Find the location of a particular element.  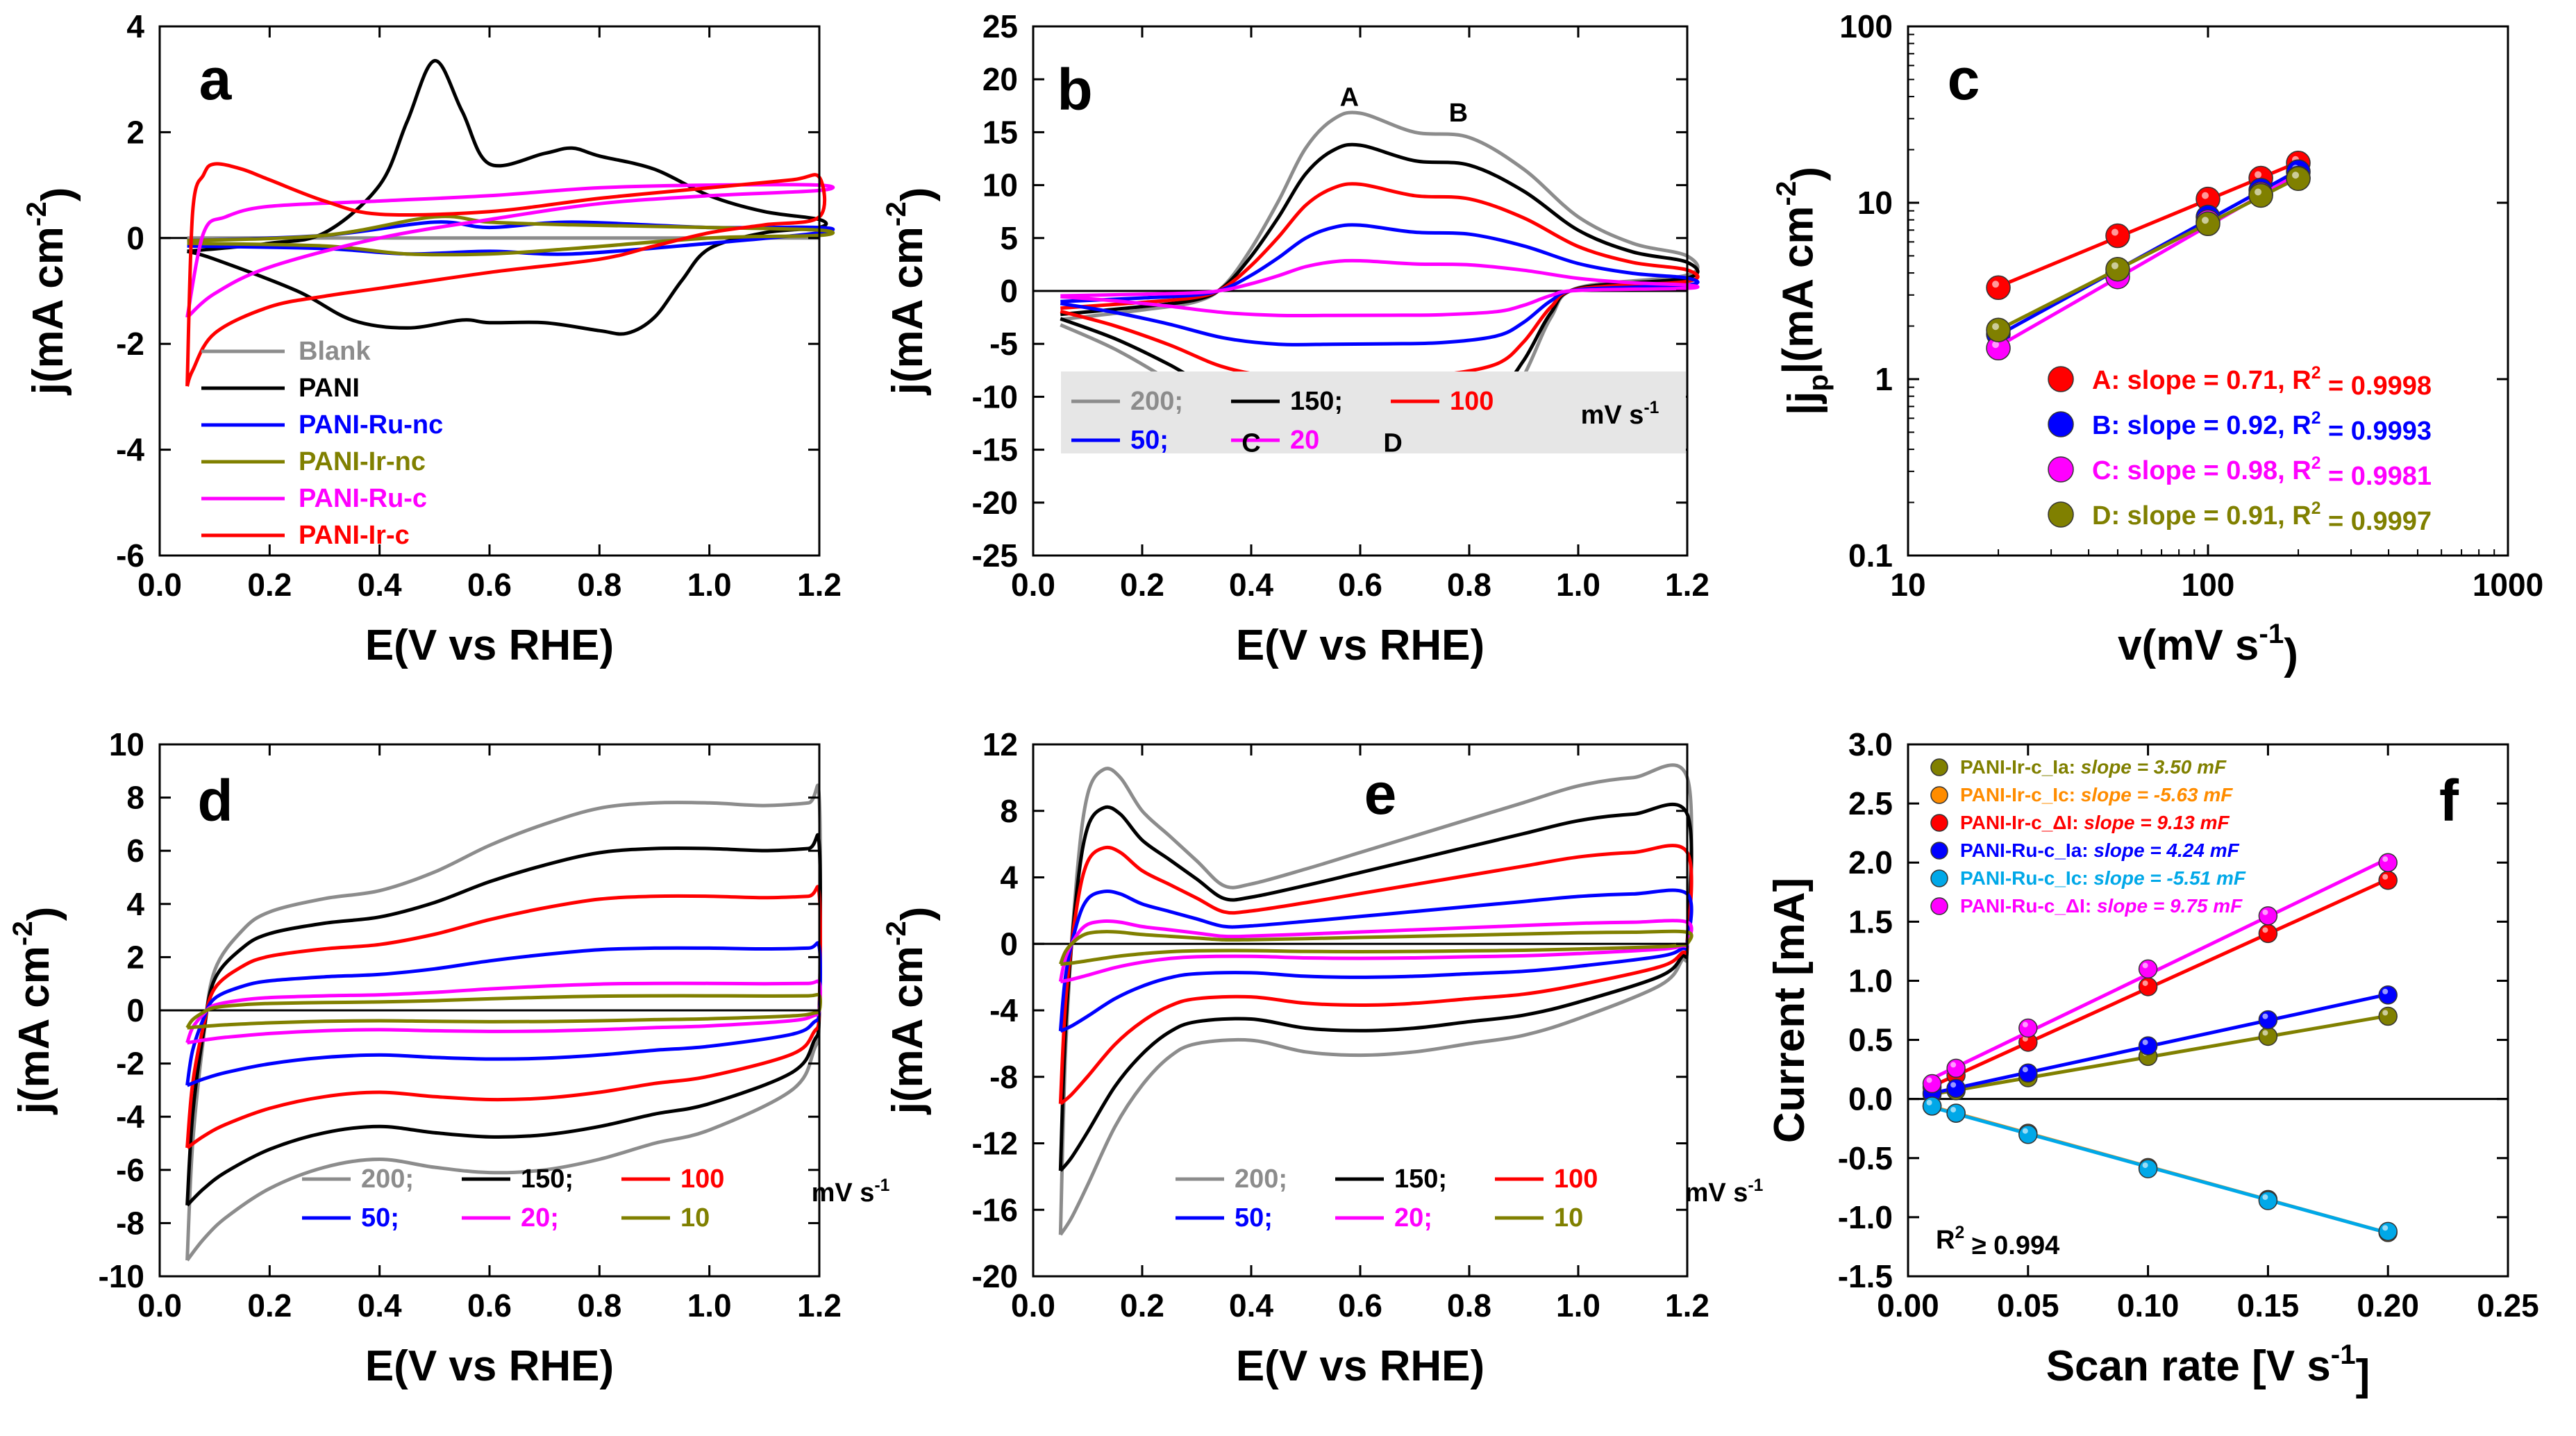

y-tick-label: 5 is located at coordinates (1009, 238).